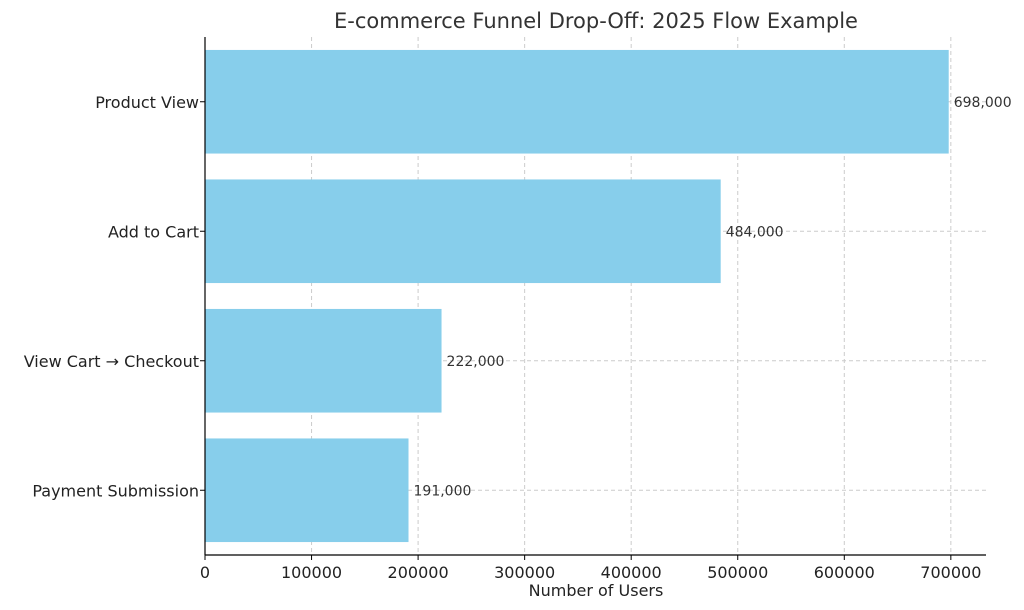 Image resolution: width=1024 pixels, height=610 pixels. Describe the element at coordinates (153, 231) in the screenshot. I see `category-label: Add to Cart` at that location.